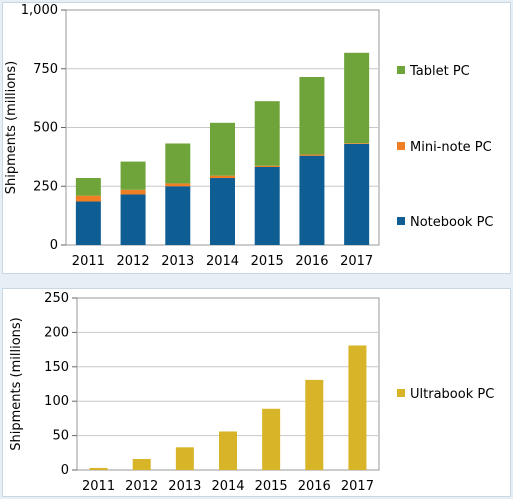 Image resolution: width=513 pixels, height=499 pixels. I want to click on bar-notebook-pc-2016, so click(312, 200).